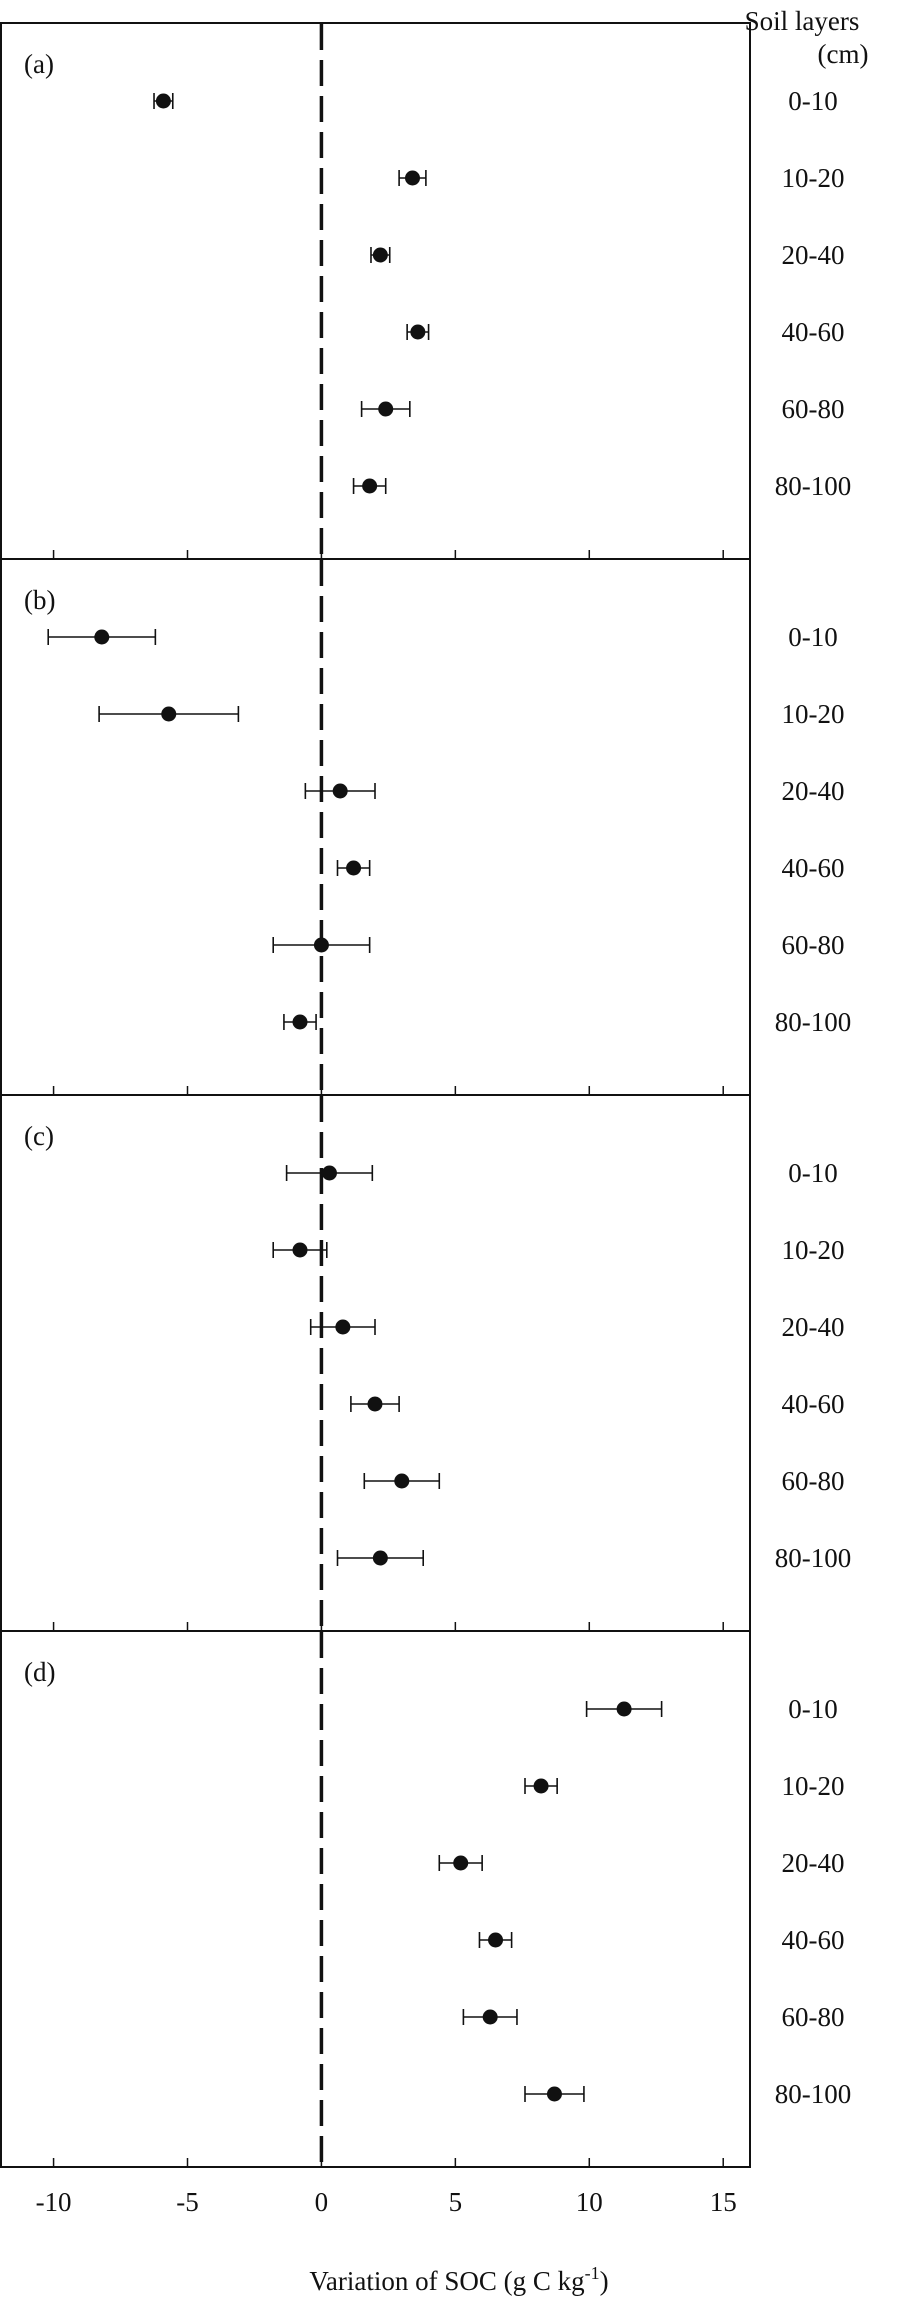 The height and width of the screenshot is (2300, 906). What do you see at coordinates (813, 1558) in the screenshot?
I see `panel-c-category-label-80-100: 80-100` at bounding box center [813, 1558].